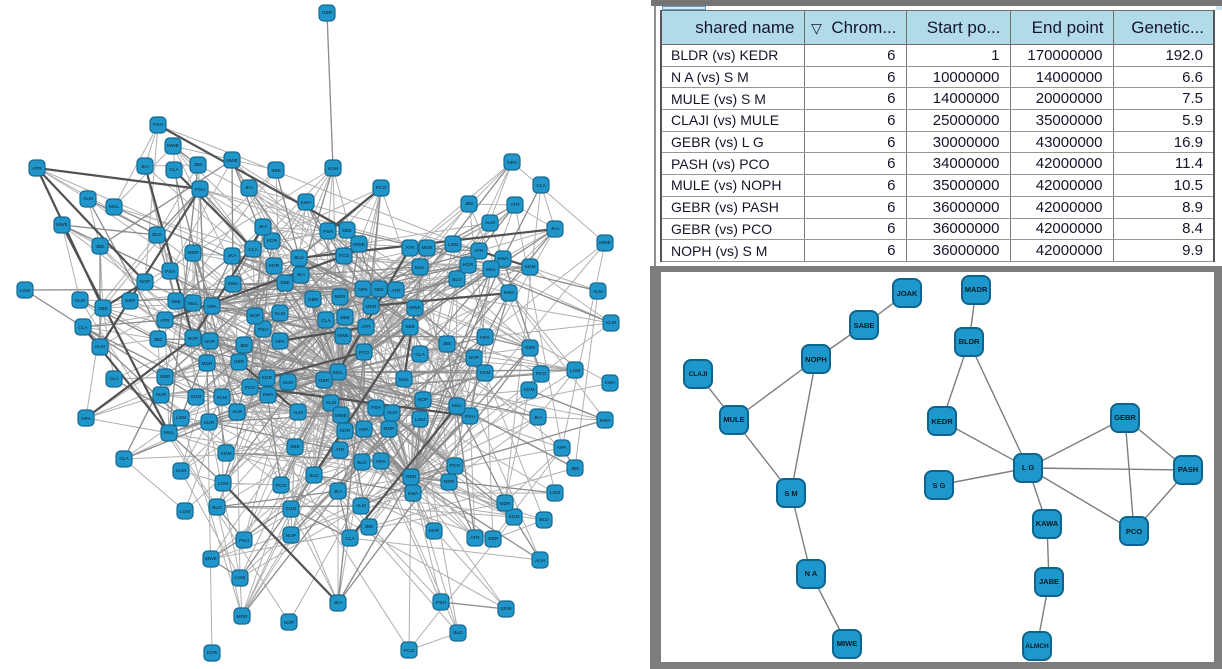  I want to click on svg-text: GEBR, so click(1125, 417).